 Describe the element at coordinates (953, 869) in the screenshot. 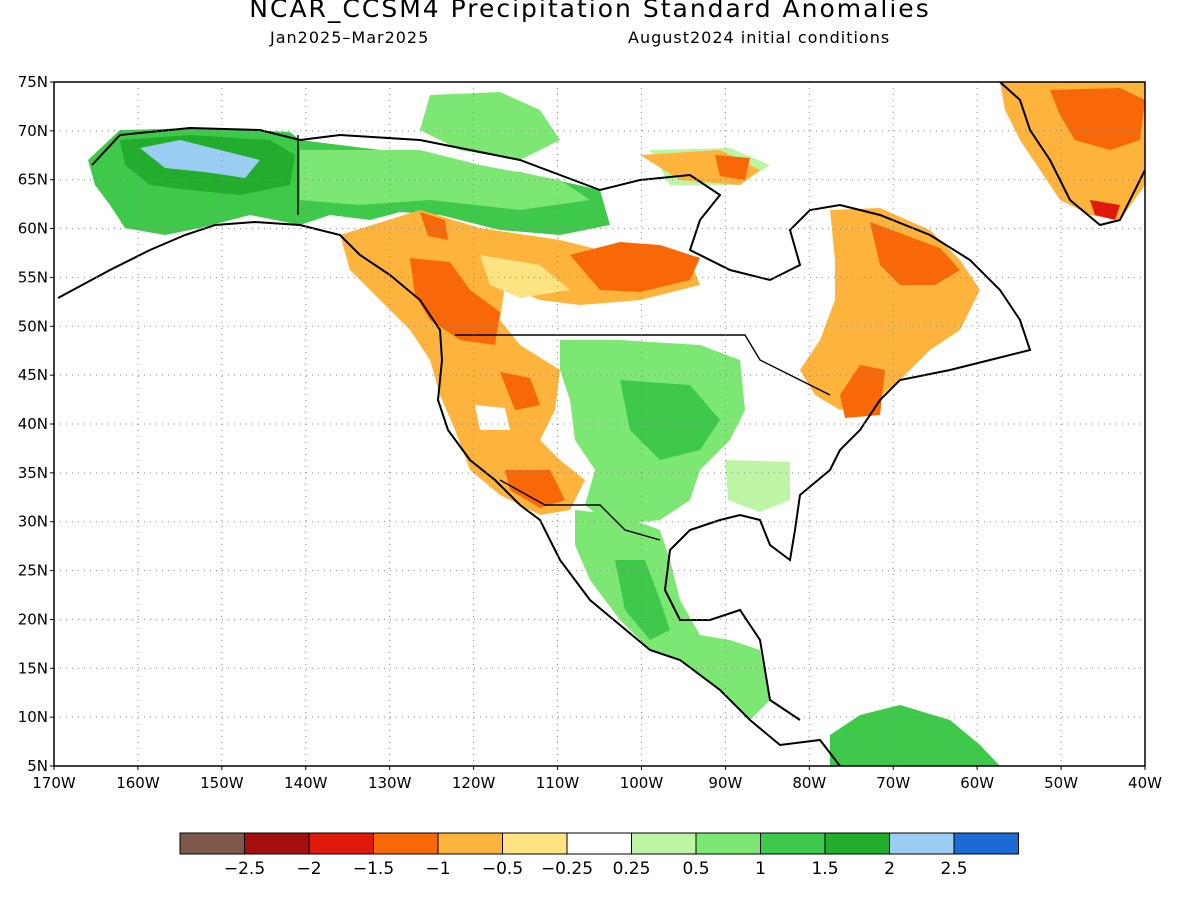

I see `colorbar-label: 2.5` at that location.